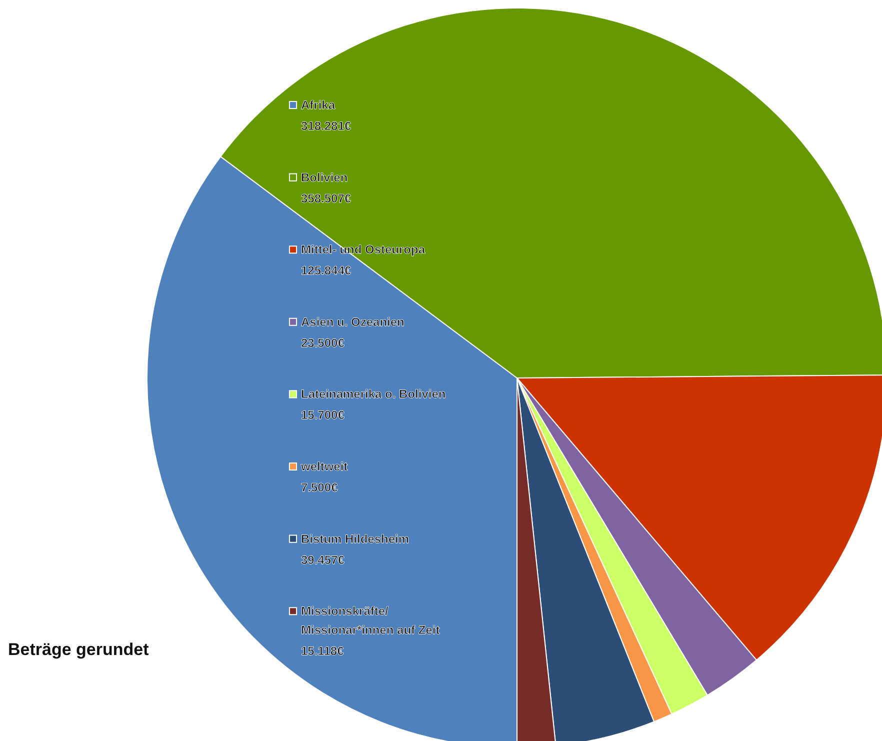 The width and height of the screenshot is (882, 741). Describe the element at coordinates (326, 198) in the screenshot. I see `data-label: 358.507€` at that location.